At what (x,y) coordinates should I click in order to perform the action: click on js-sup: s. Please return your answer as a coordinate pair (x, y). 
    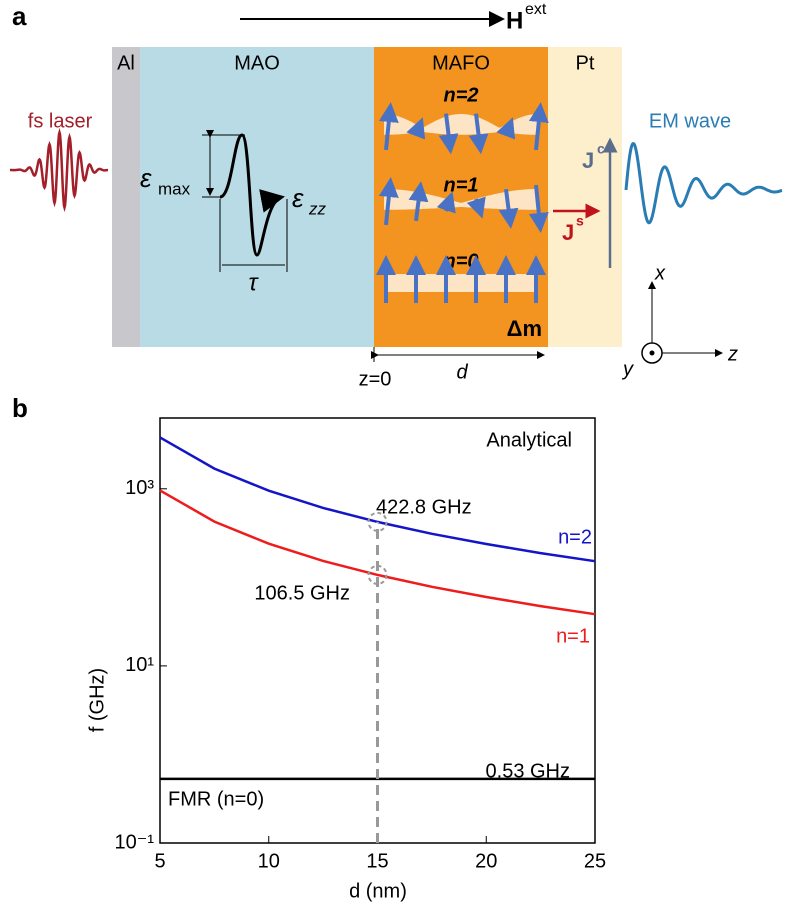
    Looking at the image, I should click on (580, 221).